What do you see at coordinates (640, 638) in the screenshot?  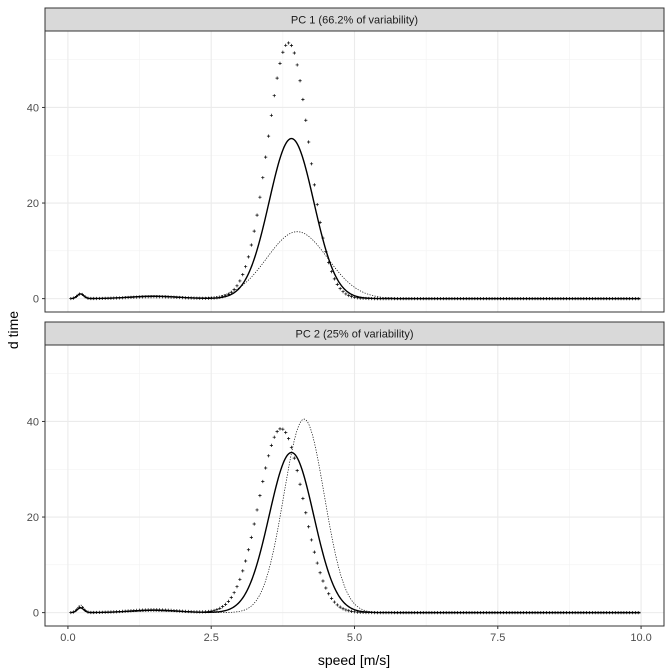 I see `x-tick-label: 10.0` at bounding box center [640, 638].